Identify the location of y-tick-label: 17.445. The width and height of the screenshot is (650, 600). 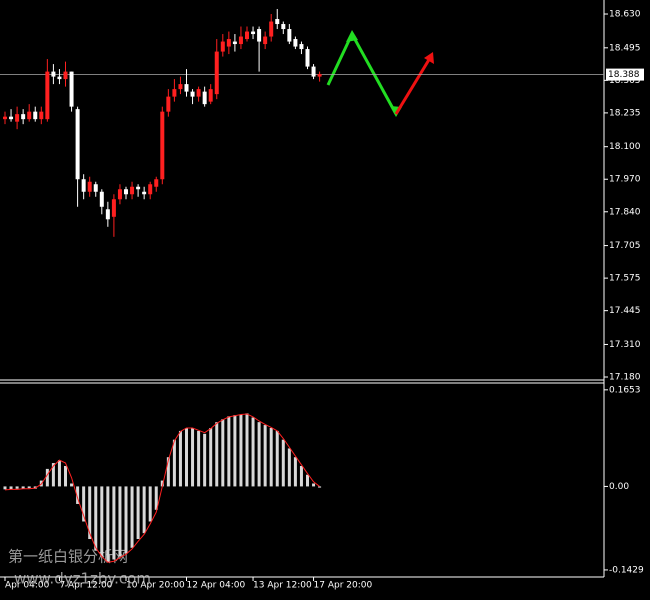
(625, 311).